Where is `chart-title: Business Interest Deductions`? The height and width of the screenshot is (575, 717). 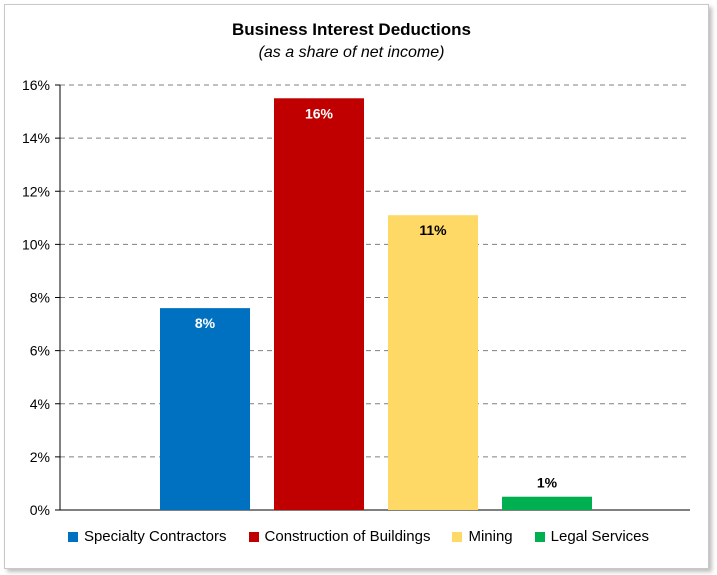 chart-title: Business Interest Deductions is located at coordinates (351, 29).